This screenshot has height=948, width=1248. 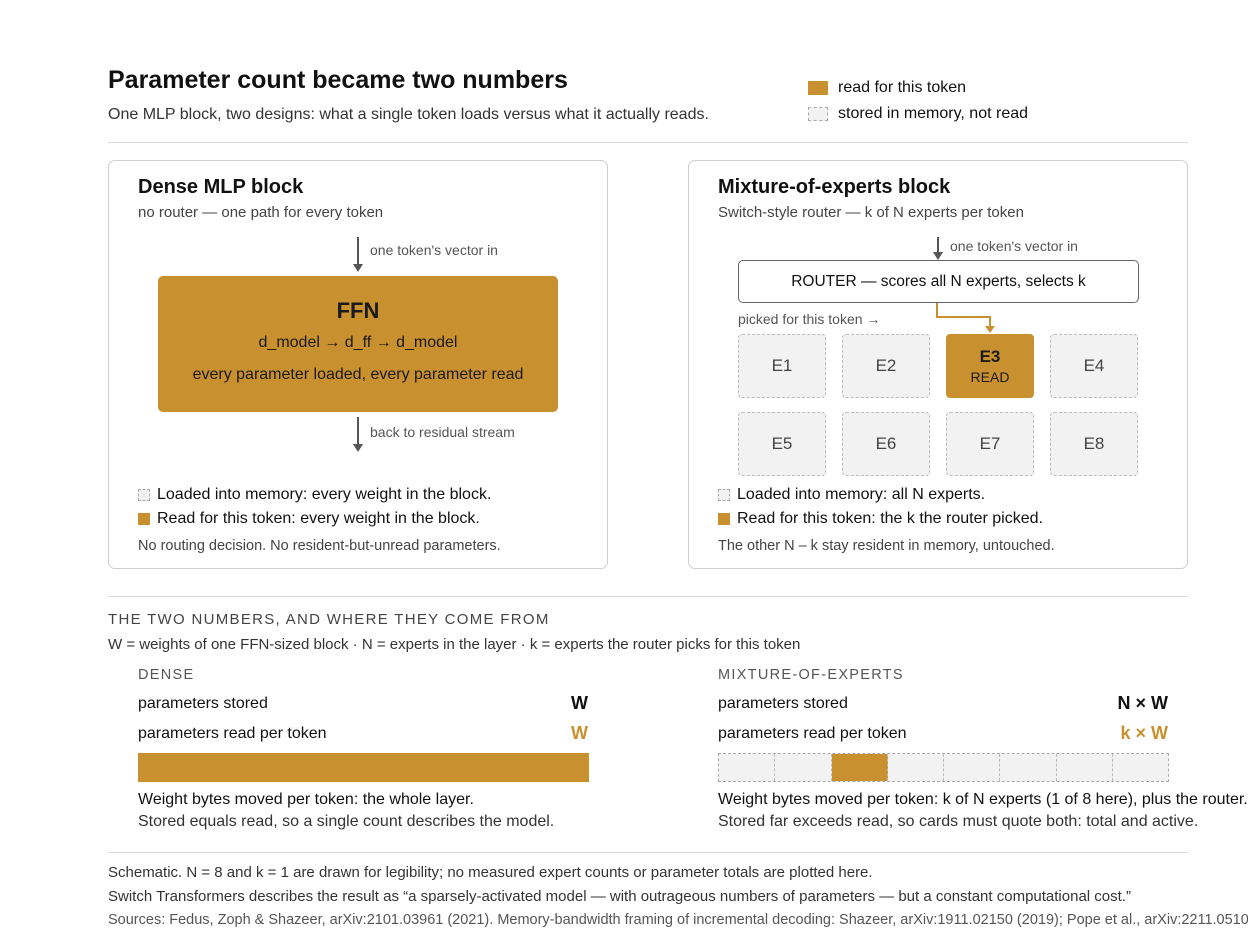 I want to click on ffn-formula: d_model → d_ff → d_model, so click(x=358, y=342).